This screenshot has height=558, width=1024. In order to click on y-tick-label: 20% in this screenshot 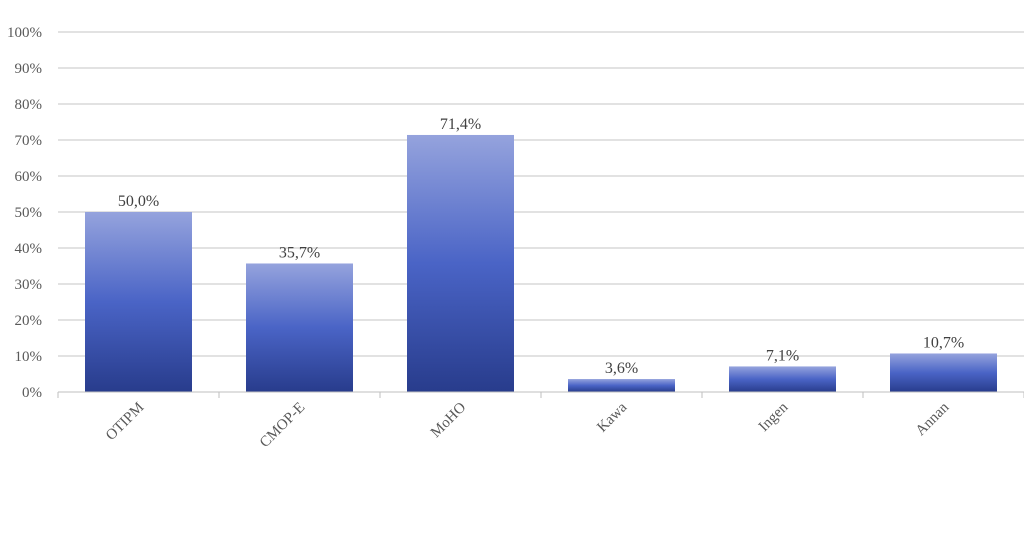, I will do `click(29, 321)`.